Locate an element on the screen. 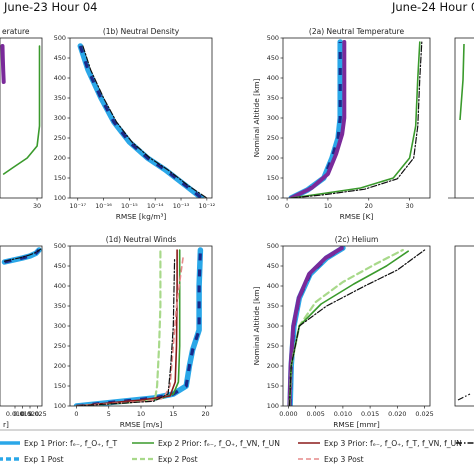 This screenshot has height=474, width=474. series-line-light-green is located at coordinates (346, 327).